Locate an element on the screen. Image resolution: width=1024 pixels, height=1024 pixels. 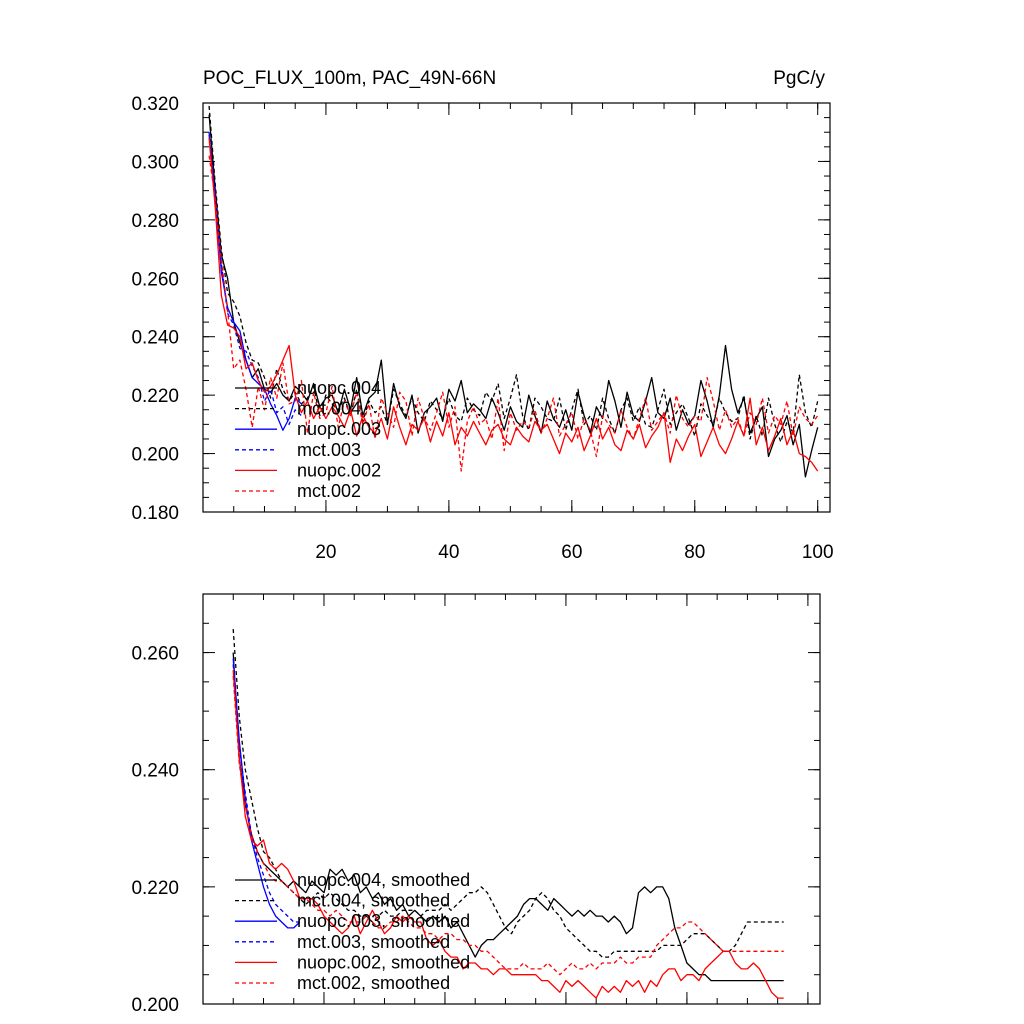
bottom-legend-label: nuopc.002, smoothed is located at coordinates (383, 962).